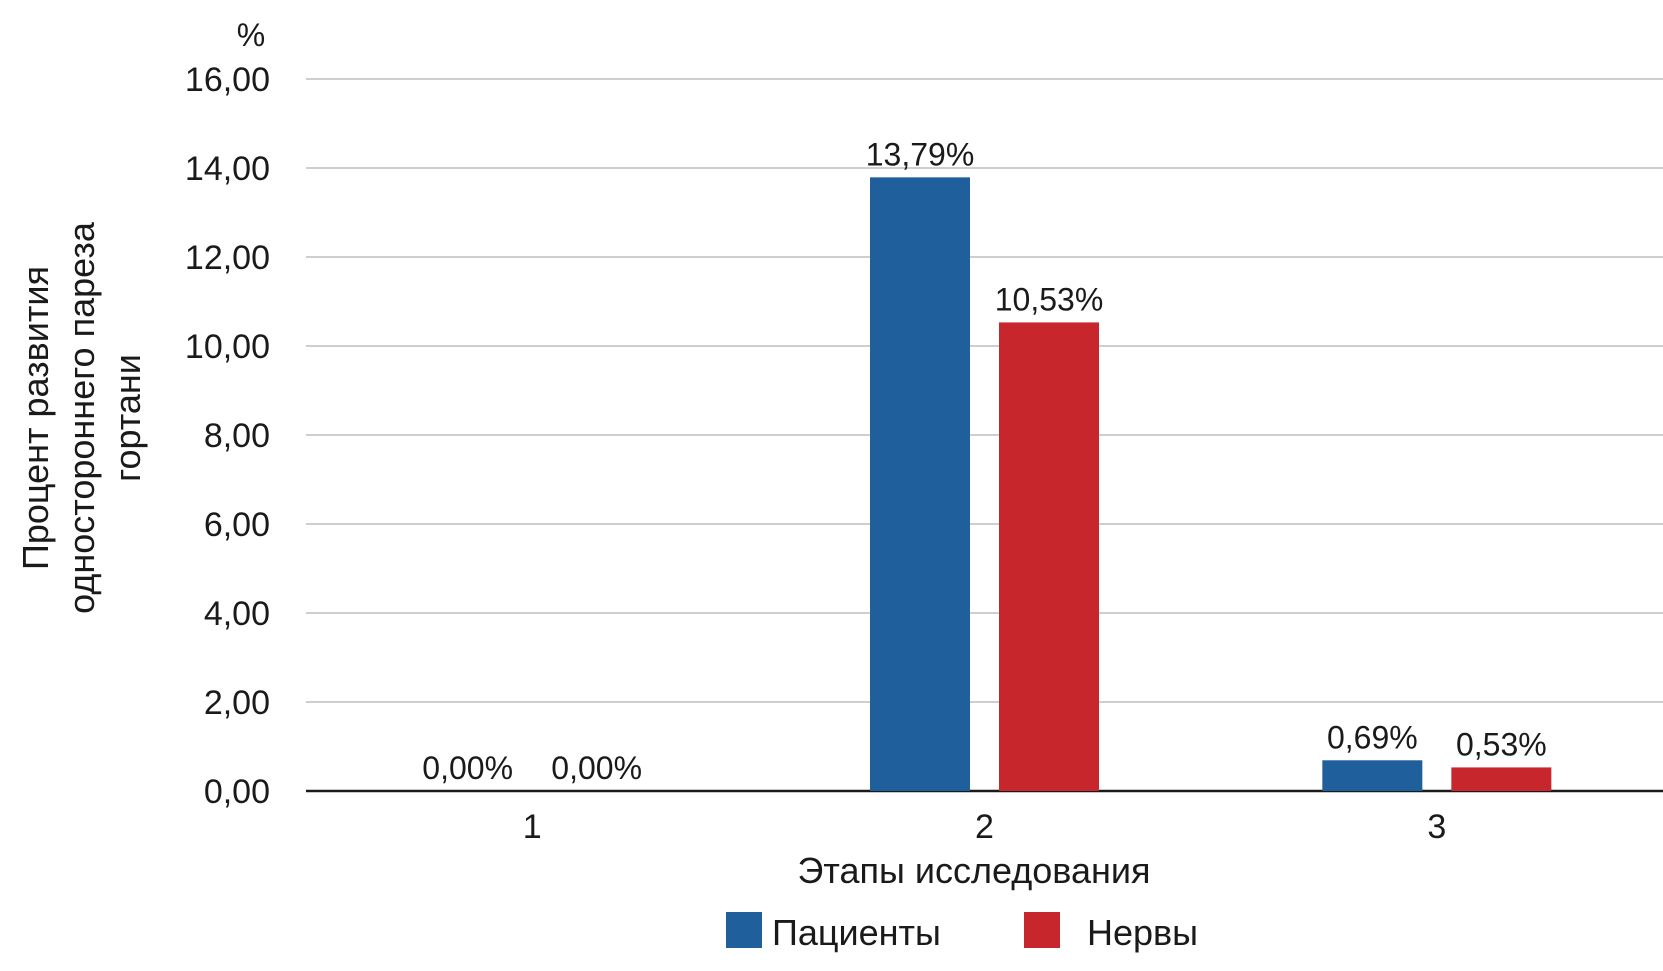  What do you see at coordinates (1372, 737) in the screenshot?
I see `data-label: 0,69%` at bounding box center [1372, 737].